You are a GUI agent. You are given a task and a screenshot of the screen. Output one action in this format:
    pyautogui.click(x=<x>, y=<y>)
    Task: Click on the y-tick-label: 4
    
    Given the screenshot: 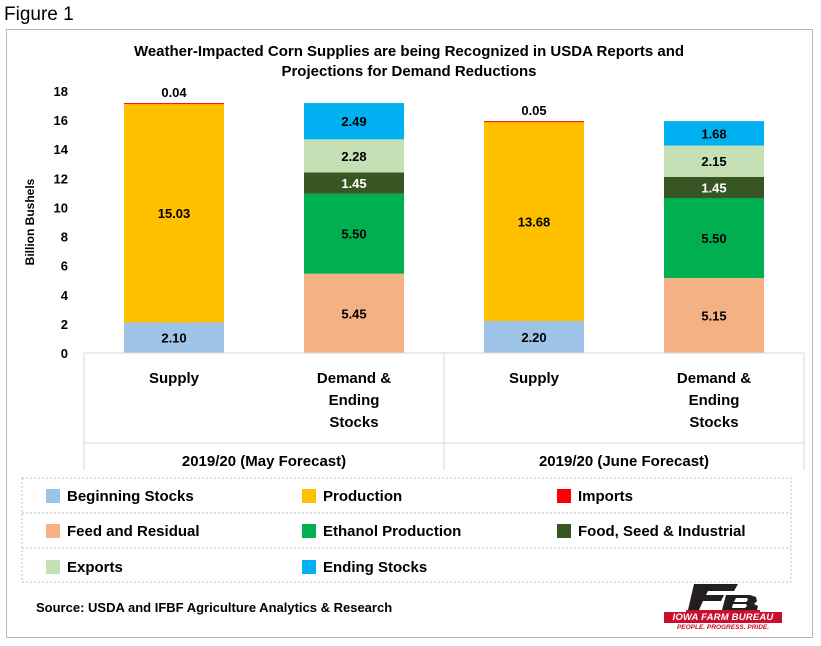 What is the action you would take?
    pyautogui.click(x=65, y=295)
    